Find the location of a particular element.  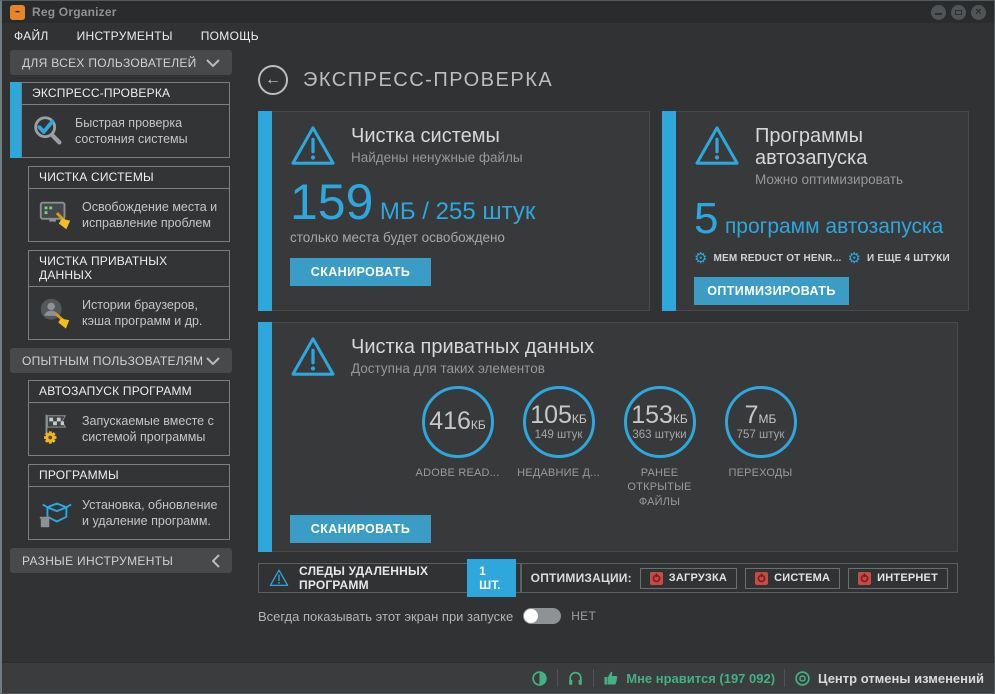

like-label: Мне нравится (197 092) is located at coordinates (701, 678).